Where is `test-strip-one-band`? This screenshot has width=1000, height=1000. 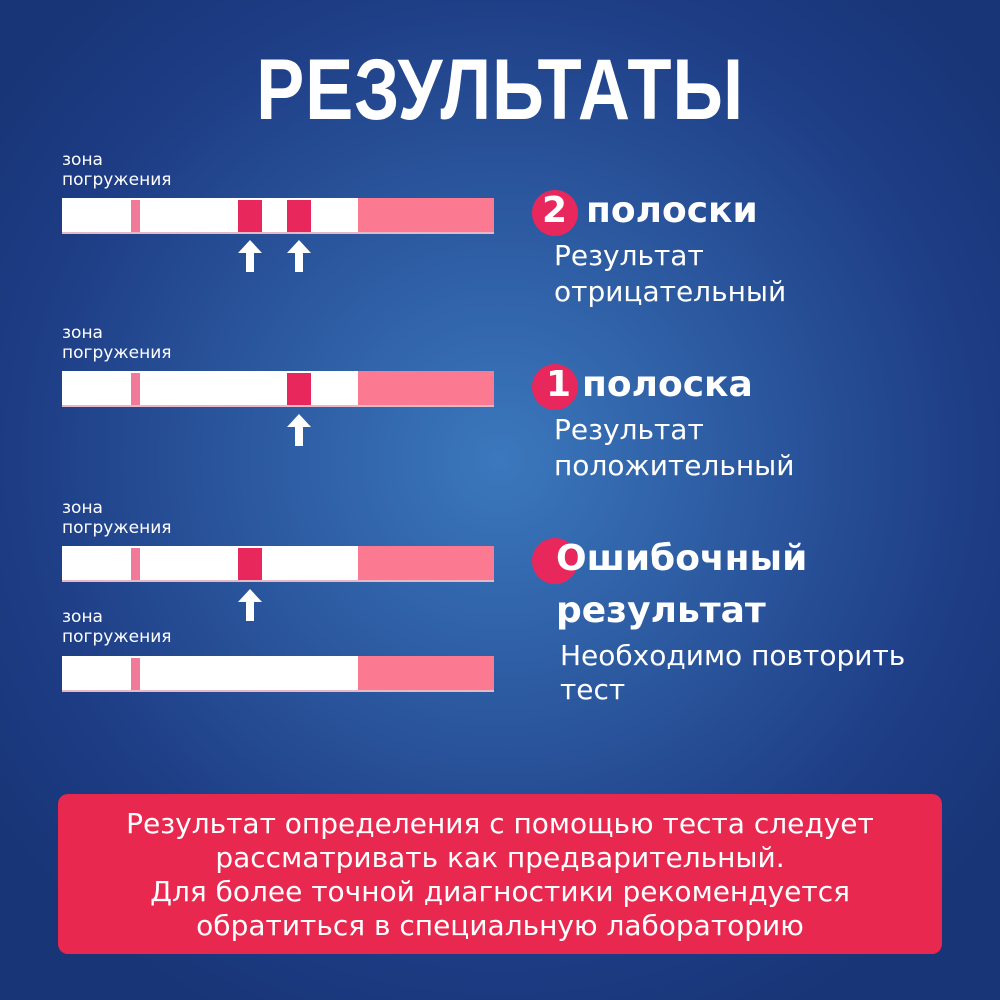
test-strip-one-band is located at coordinates (278, 389).